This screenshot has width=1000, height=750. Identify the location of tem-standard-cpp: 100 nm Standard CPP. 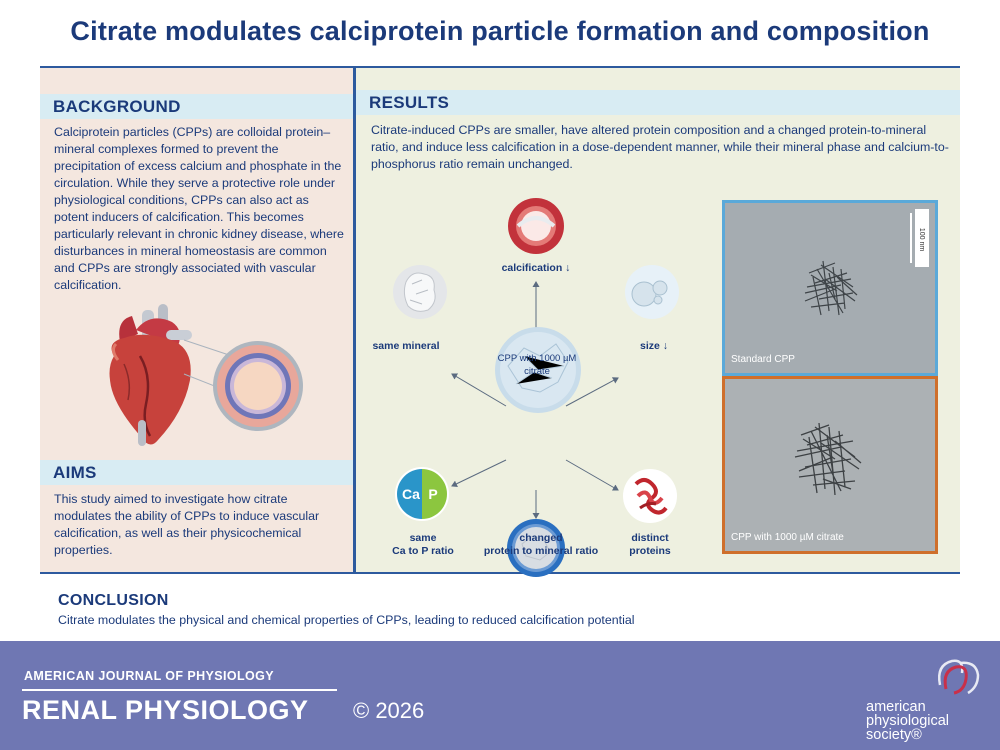
(830, 288).